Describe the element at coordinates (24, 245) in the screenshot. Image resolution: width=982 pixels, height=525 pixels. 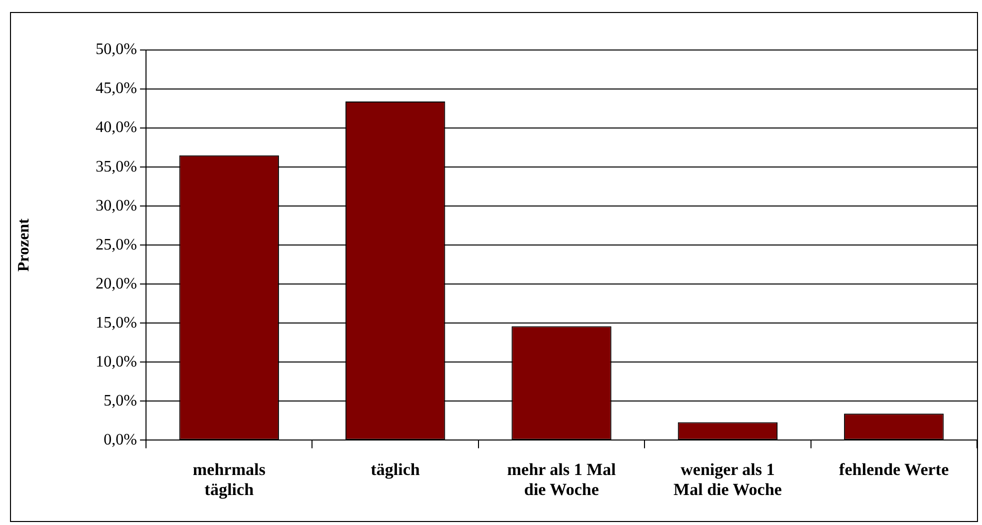
I see `y-axis-title: Prozent` at that location.